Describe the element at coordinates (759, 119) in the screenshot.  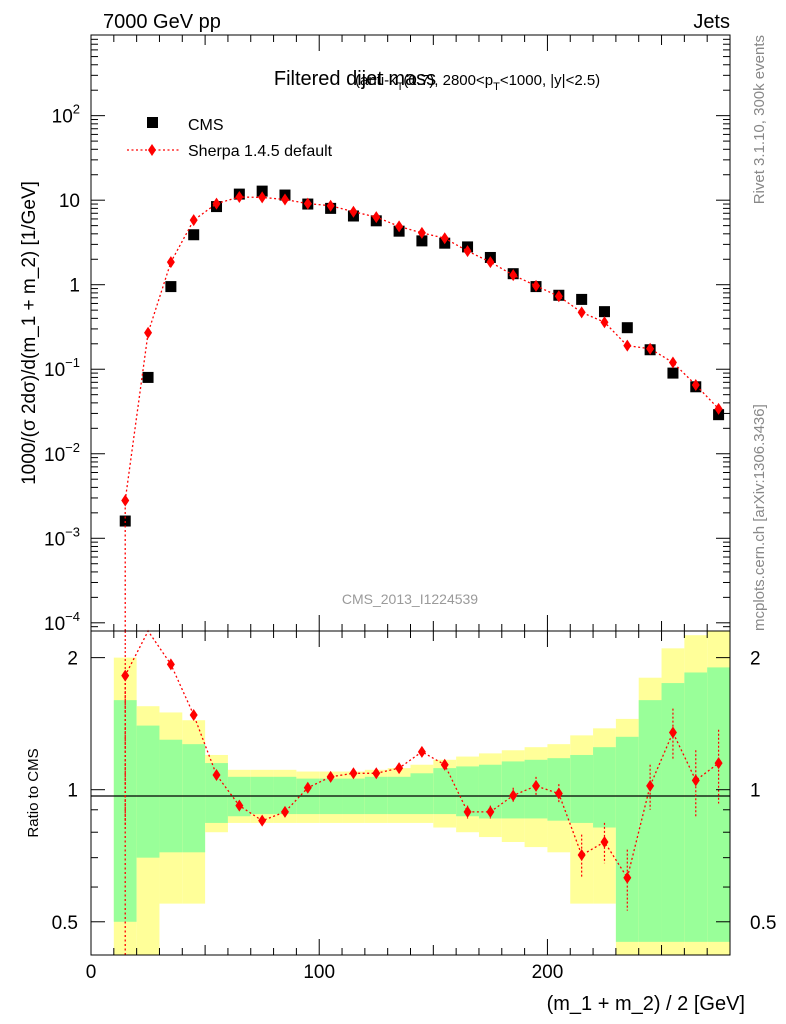
I see `rivet-label: Rivet 3.1.10, 300k events` at that location.